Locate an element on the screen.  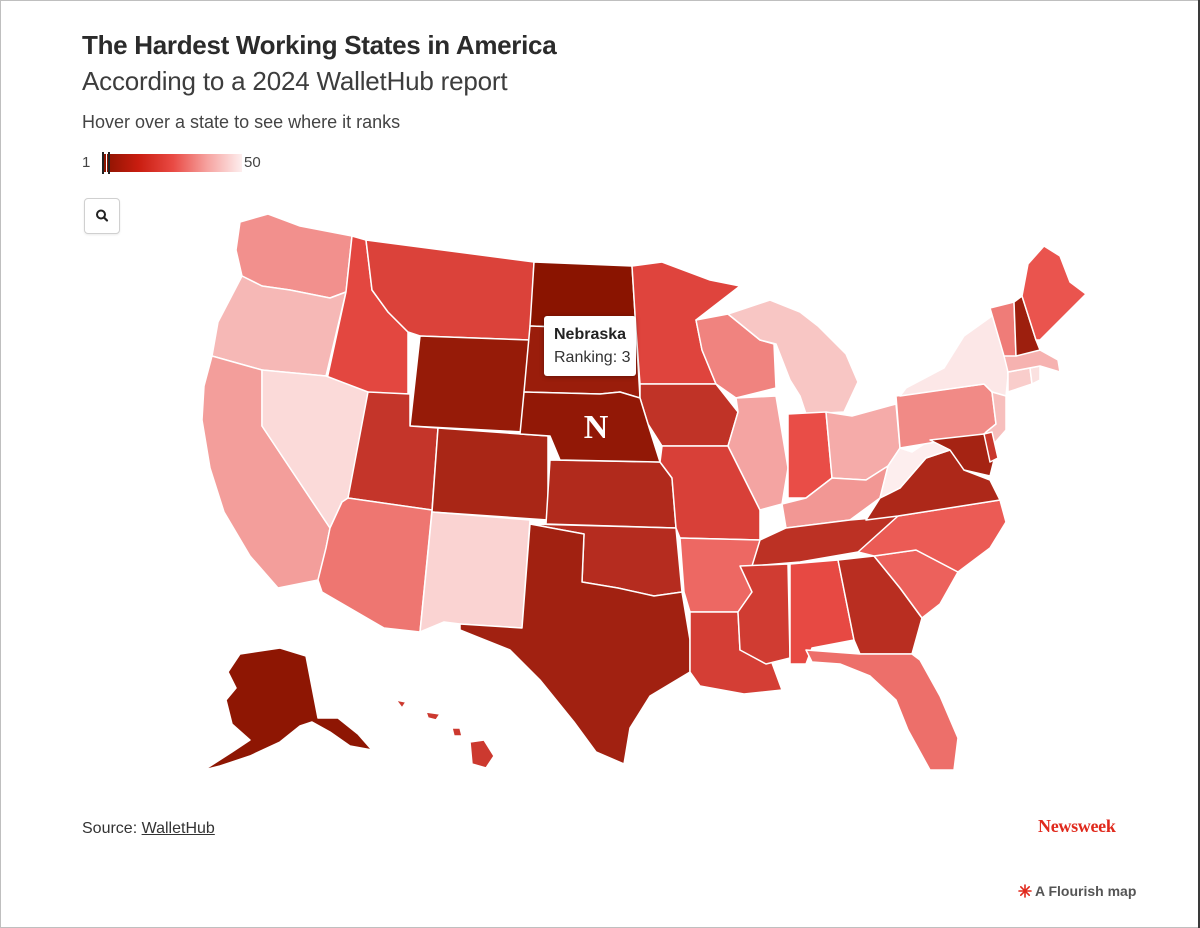
newsweek-logo: Newsweek is located at coordinates (1077, 826).